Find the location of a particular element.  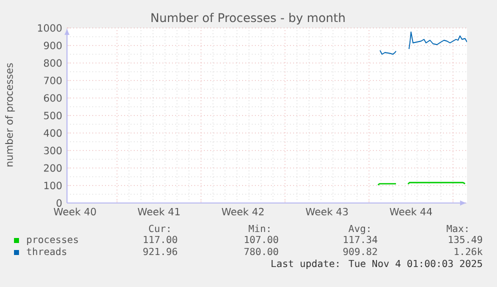

y-tick-label: 0 is located at coordinates (59, 203).